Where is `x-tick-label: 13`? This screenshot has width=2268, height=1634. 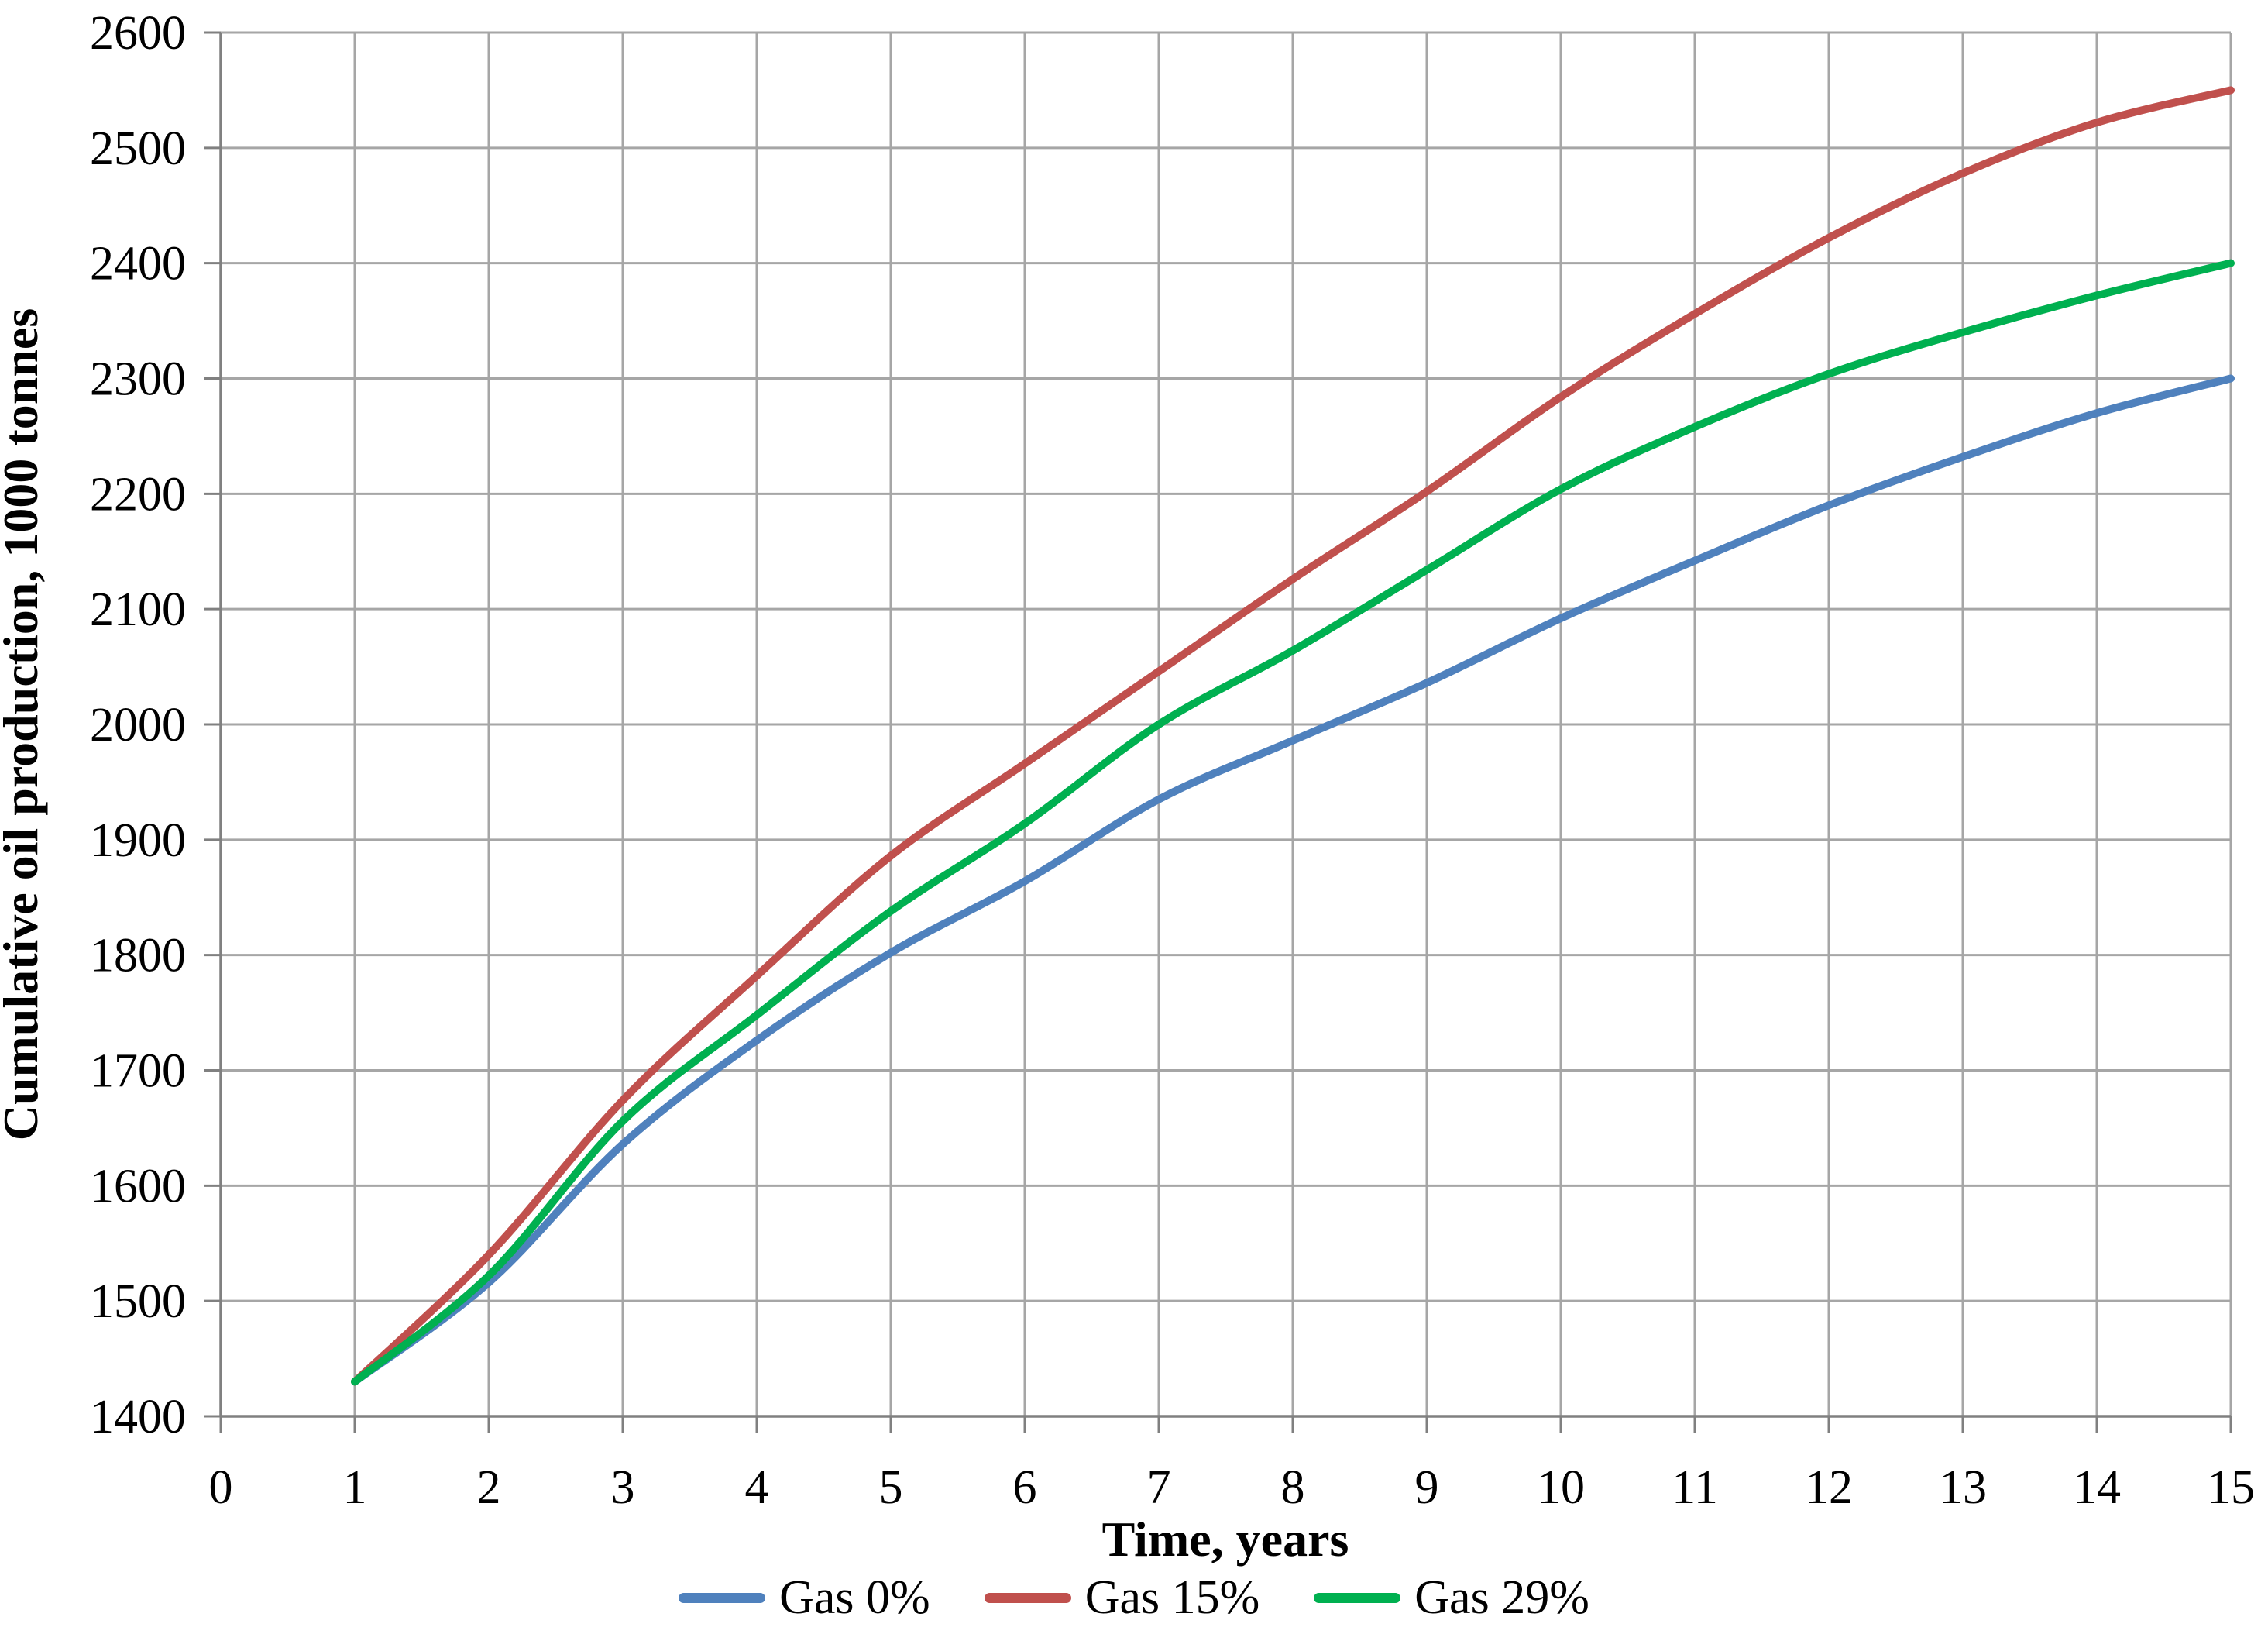 x-tick-label: 13 is located at coordinates (1963, 1487).